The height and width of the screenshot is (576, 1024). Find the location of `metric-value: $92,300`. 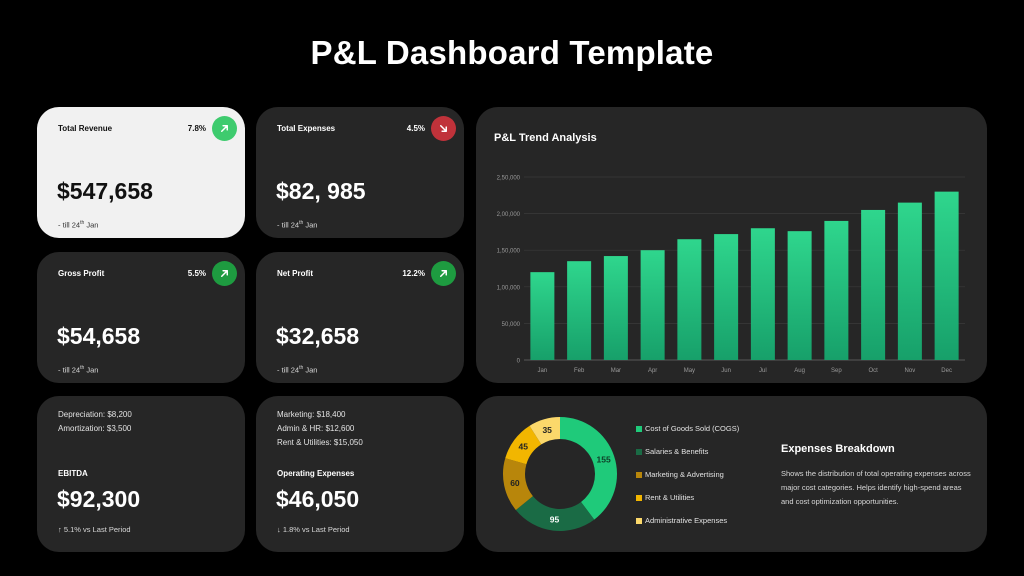

metric-value: $92,300 is located at coordinates (99, 499).